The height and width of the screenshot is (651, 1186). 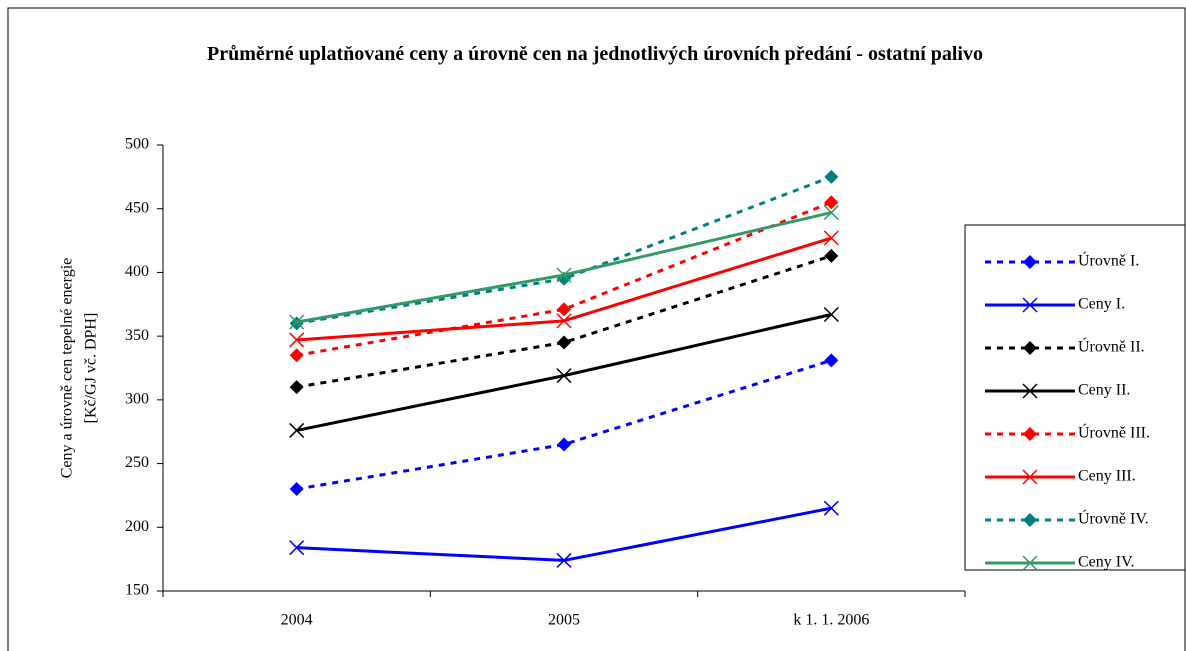 I want to click on legend-label: Ceny IV., so click(x=1106, y=562).